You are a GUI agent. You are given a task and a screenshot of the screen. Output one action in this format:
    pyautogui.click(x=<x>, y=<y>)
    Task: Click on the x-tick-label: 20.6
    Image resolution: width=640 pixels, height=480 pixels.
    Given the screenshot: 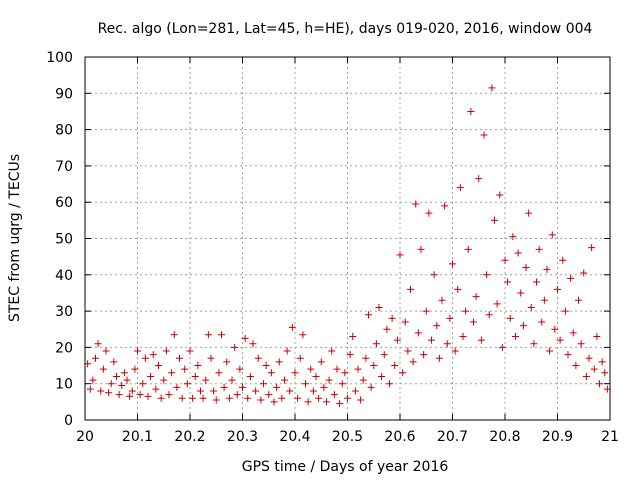 What is the action you would take?
    pyautogui.click(x=399, y=437)
    